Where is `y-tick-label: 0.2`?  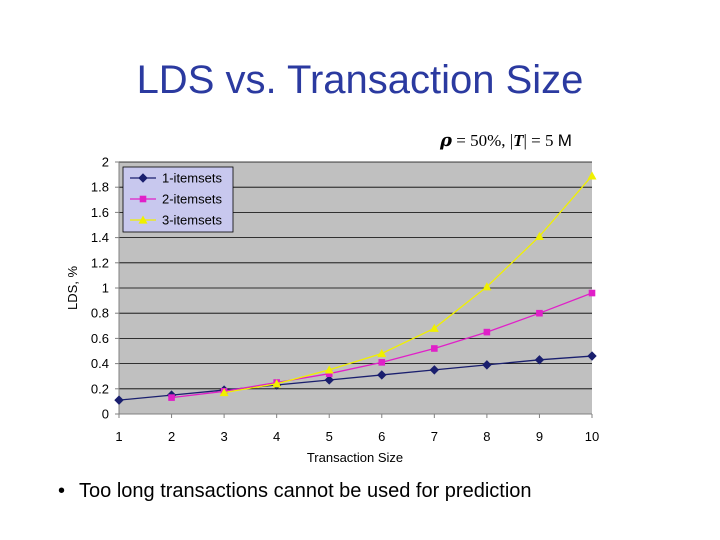 y-tick-label: 0.2 is located at coordinates (100, 388).